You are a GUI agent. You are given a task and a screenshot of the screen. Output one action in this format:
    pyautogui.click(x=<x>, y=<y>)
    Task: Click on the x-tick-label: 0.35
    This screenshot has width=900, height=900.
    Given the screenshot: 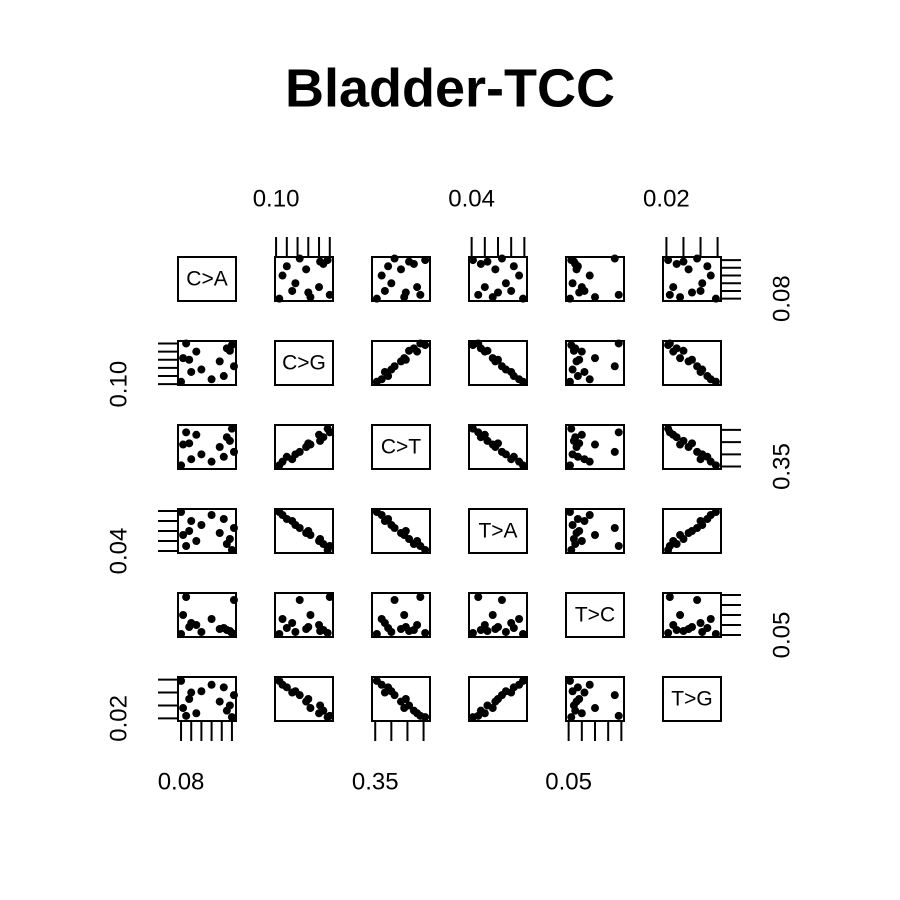 What is the action you would take?
    pyautogui.click(x=375, y=781)
    